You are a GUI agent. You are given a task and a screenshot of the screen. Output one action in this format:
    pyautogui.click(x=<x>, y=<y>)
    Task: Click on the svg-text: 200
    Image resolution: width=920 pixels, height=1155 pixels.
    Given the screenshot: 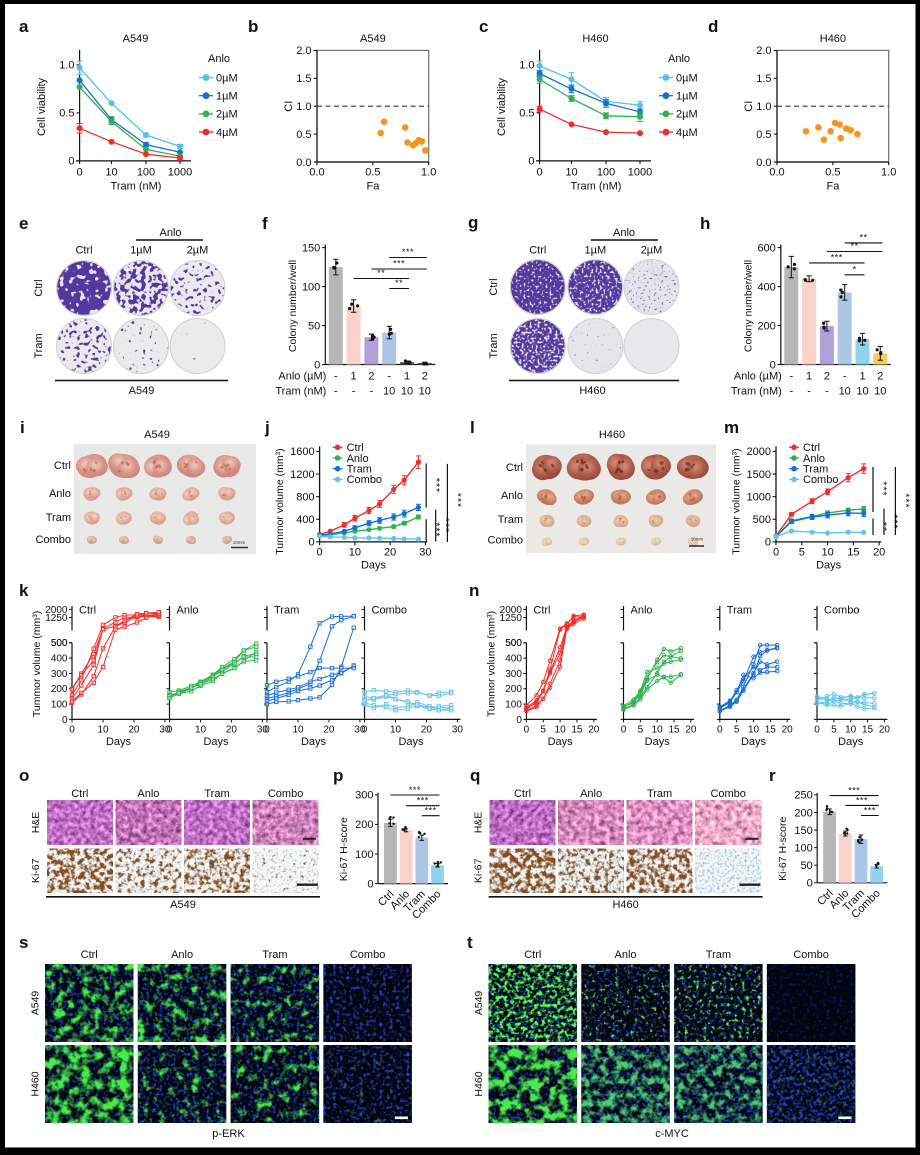 What is the action you would take?
    pyautogui.click(x=59, y=689)
    